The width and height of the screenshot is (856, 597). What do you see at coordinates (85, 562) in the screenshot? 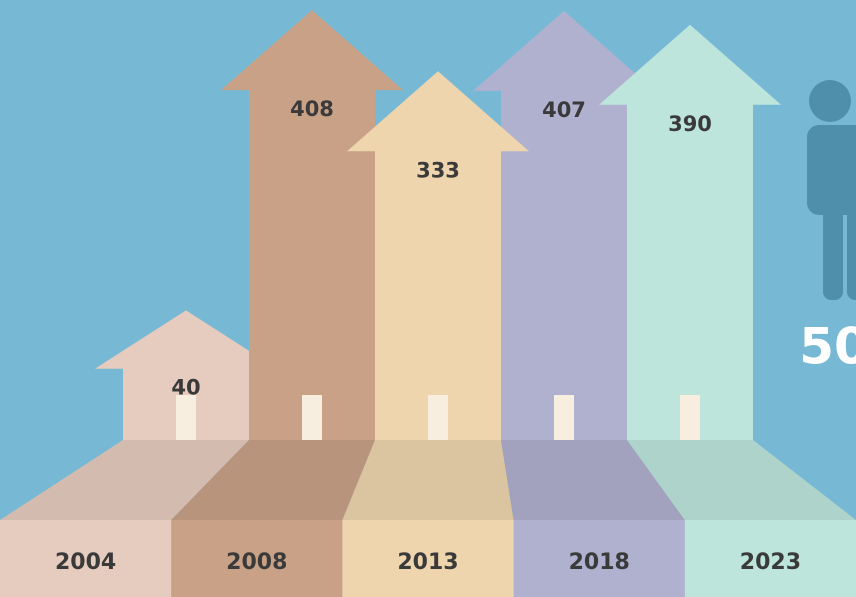
I see `category-label: 2004` at bounding box center [85, 562].